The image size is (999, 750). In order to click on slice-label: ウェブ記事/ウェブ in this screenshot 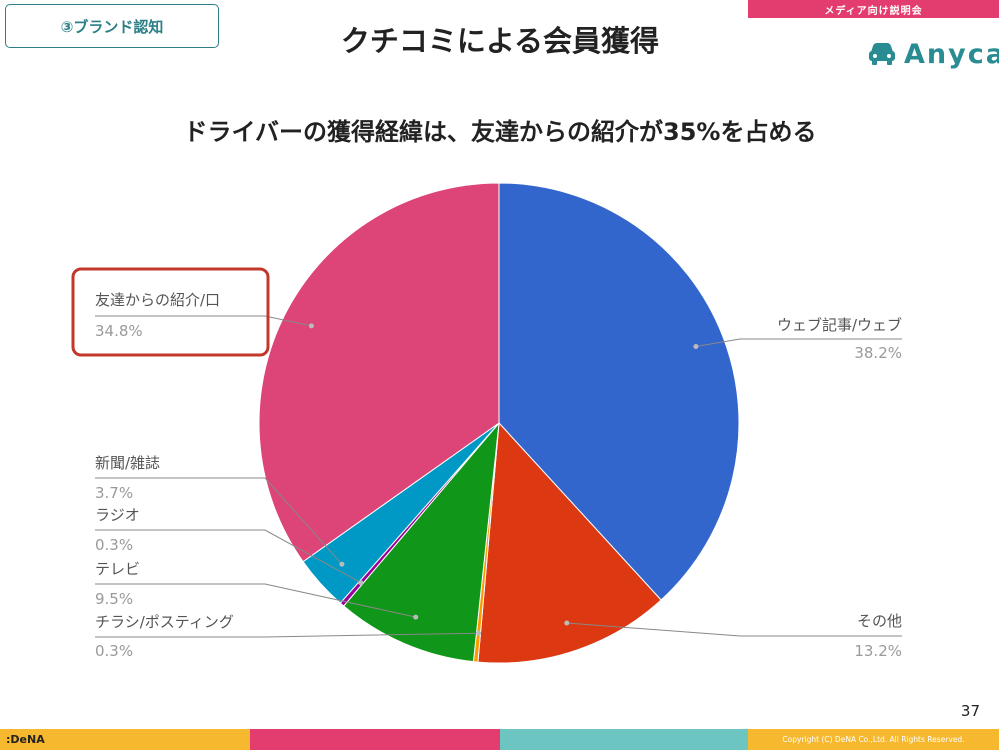, I will do `click(839, 325)`.